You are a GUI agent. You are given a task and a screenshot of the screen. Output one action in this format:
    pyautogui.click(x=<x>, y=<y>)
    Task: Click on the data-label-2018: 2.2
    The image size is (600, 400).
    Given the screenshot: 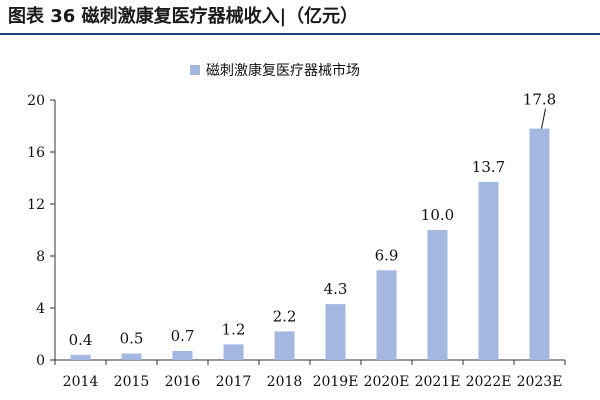 What is the action you would take?
    pyautogui.click(x=285, y=316)
    